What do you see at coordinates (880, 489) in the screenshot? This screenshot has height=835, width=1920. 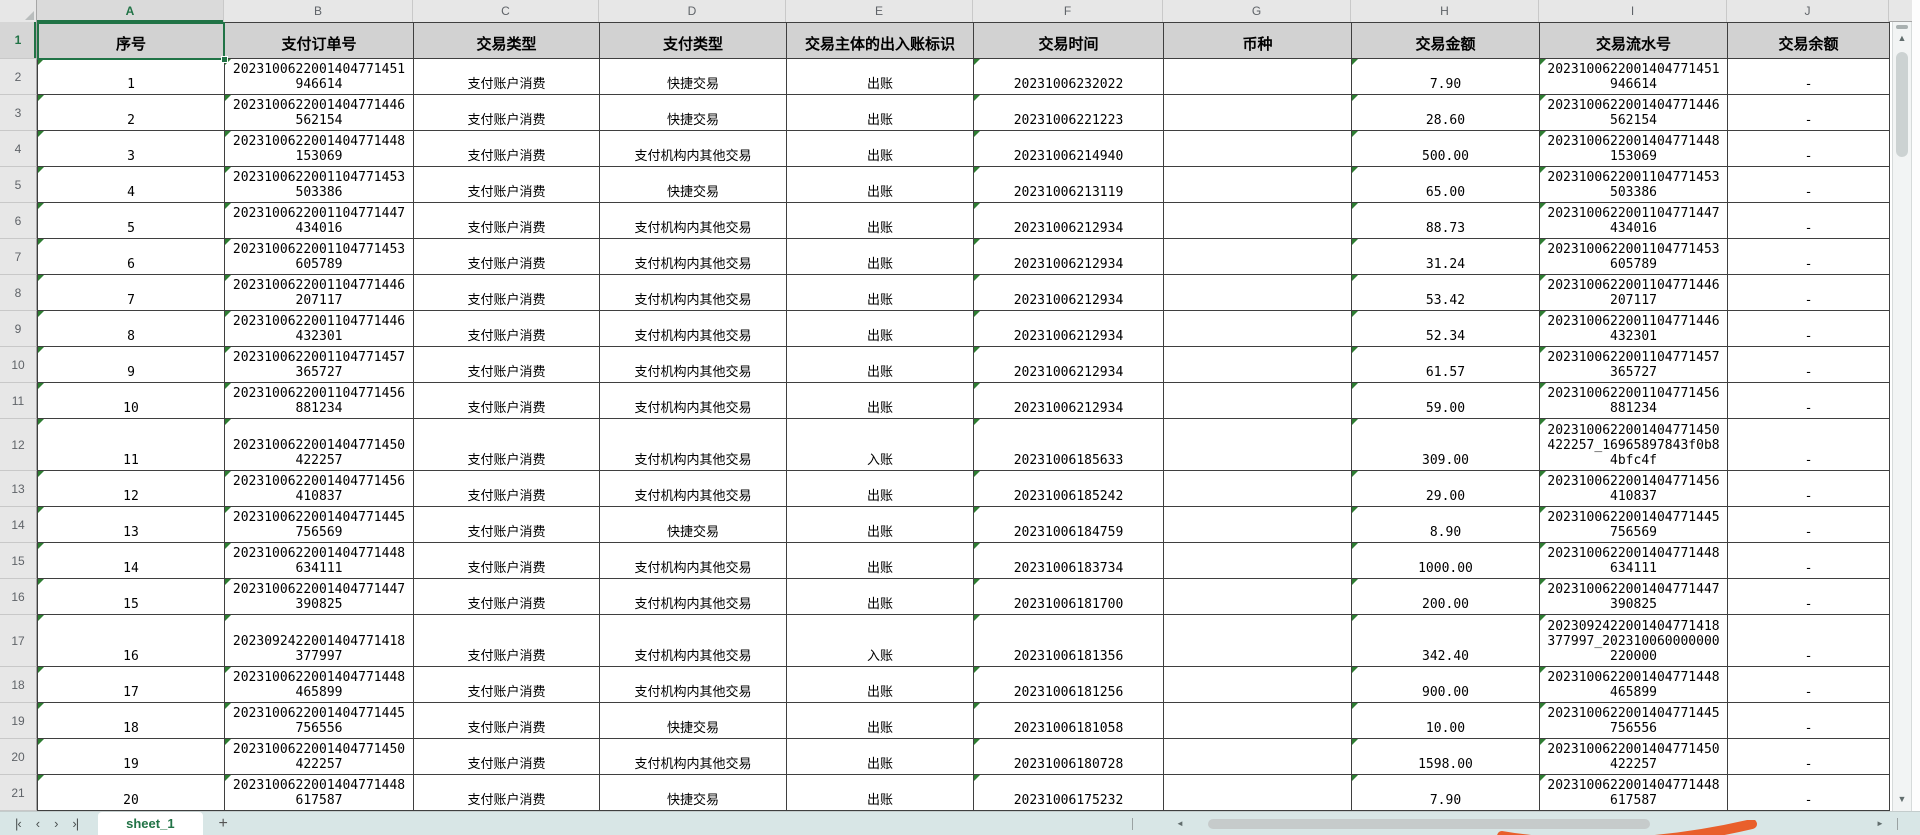 I see `cell-E13: 出账` at bounding box center [880, 489].